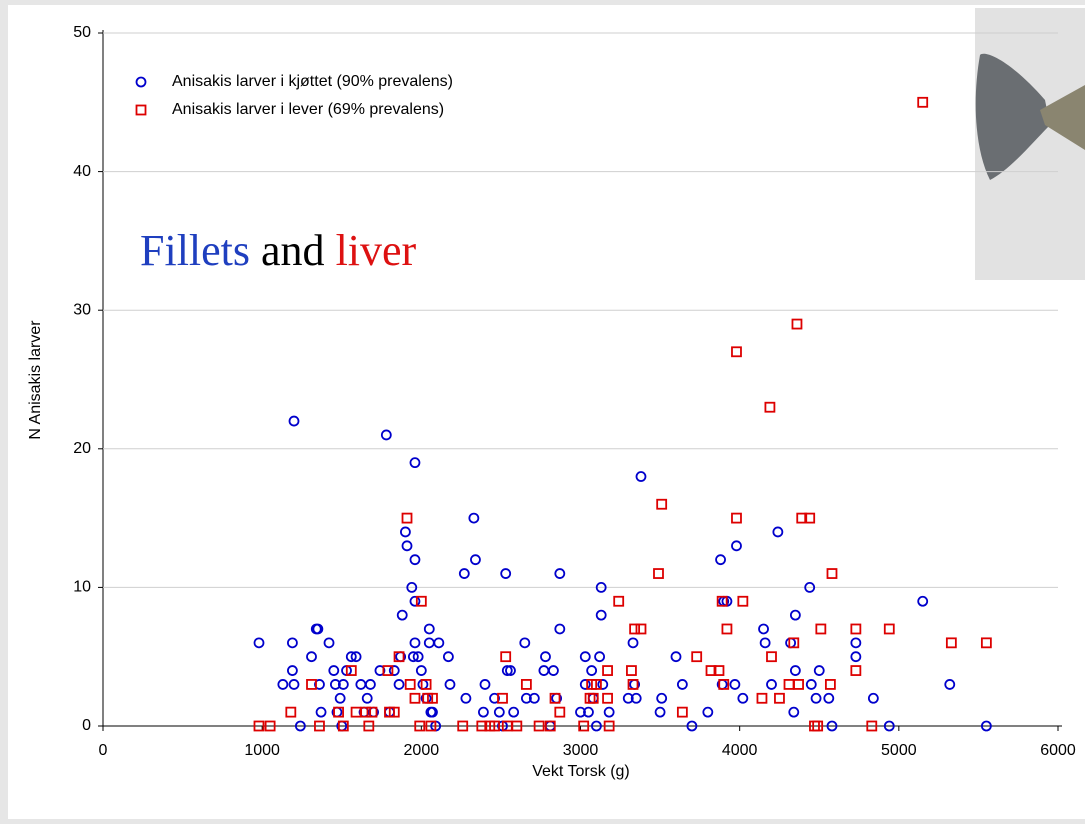 Image resolution: width=1085 pixels, height=824 pixels. What do you see at coordinates (422, 750) in the screenshot?
I see `x-tick-label: 2000` at bounding box center [422, 750].